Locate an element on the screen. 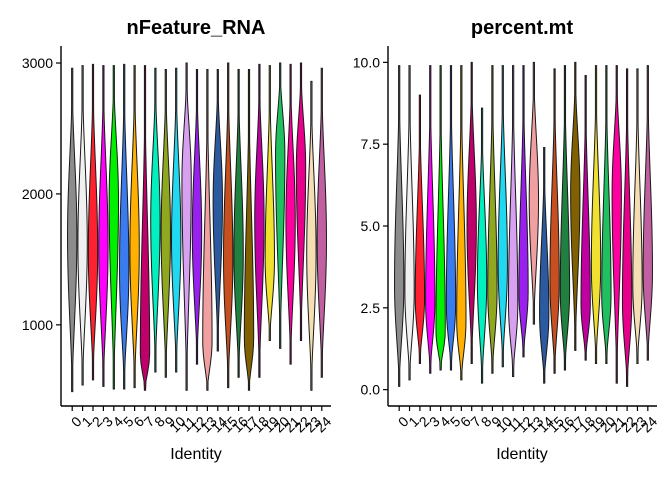  y-tick-label: 7.5 is located at coordinates (371, 144).